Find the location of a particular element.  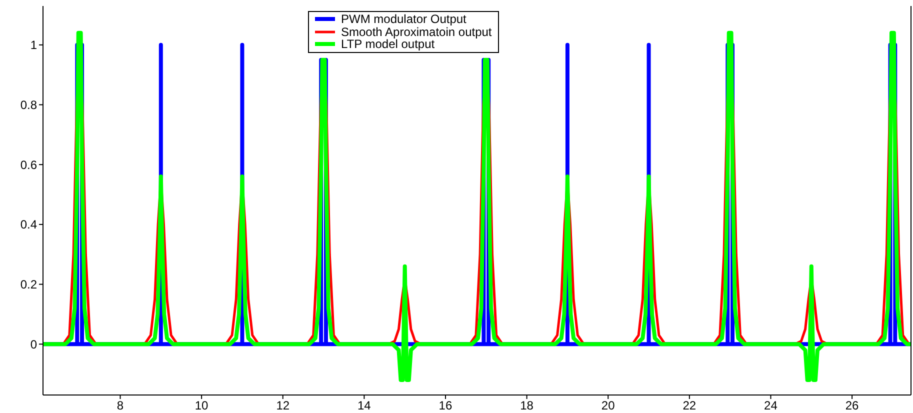

x-tick-label: 26 is located at coordinates (852, 405).